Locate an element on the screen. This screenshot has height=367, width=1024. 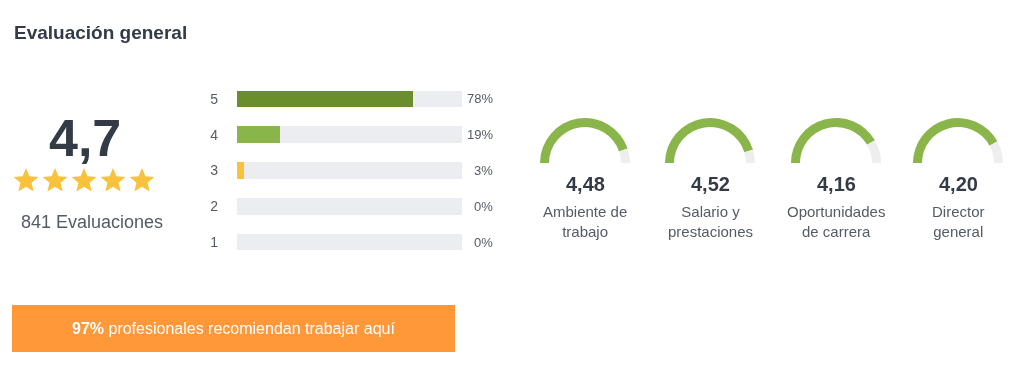
y-tick-label: 3 is located at coordinates (214, 170).